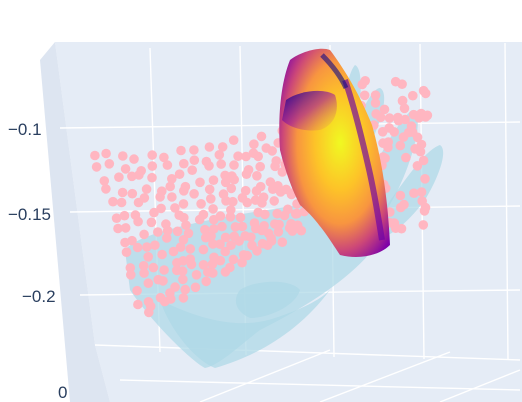 The height and width of the screenshot is (402, 522). What do you see at coordinates (309, 110) in the screenshot?
I see `surface-band` at bounding box center [309, 110].